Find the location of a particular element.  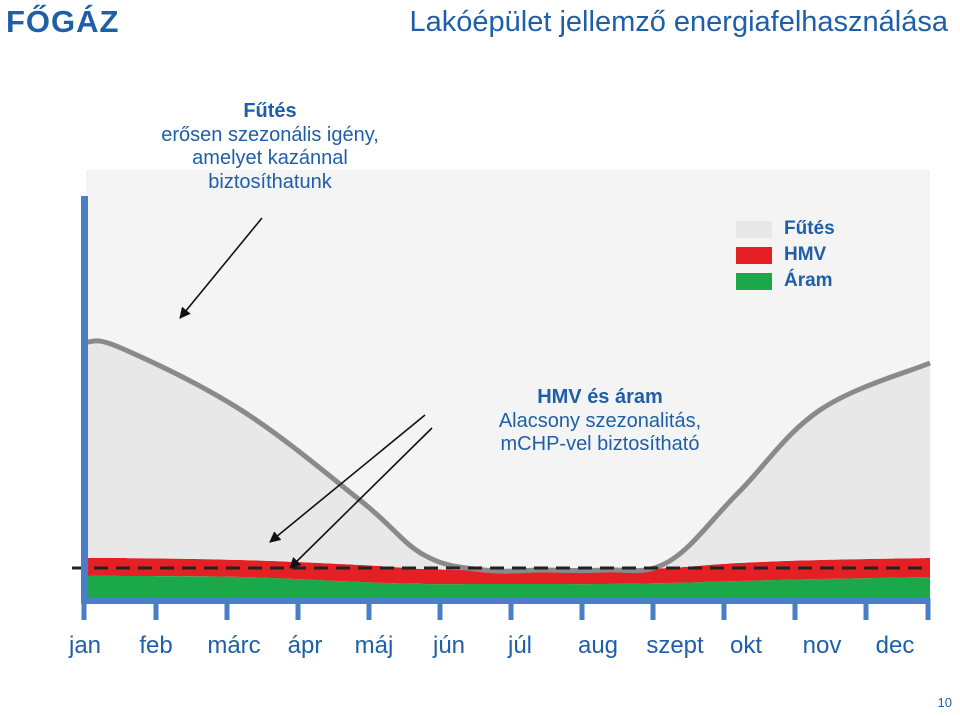

x-axis-line is located at coordinates (505, 601).